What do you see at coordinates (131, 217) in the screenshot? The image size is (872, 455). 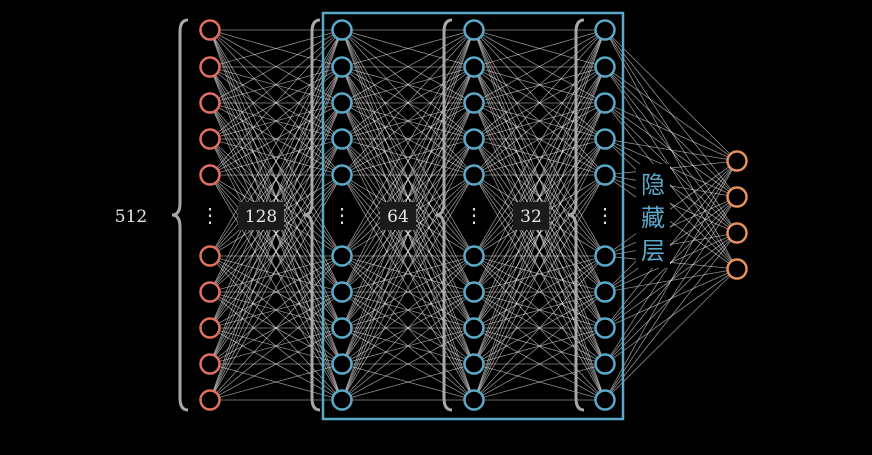 I see `input-count-label: 512` at bounding box center [131, 217].